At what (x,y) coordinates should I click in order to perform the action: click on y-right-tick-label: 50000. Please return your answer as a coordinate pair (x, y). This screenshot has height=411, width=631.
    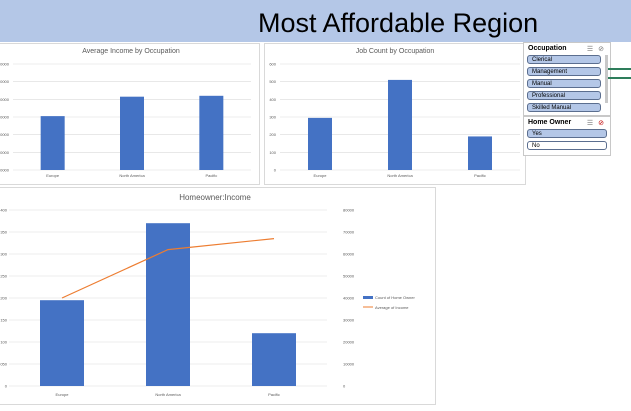
    Looking at the image, I should click on (349, 276).